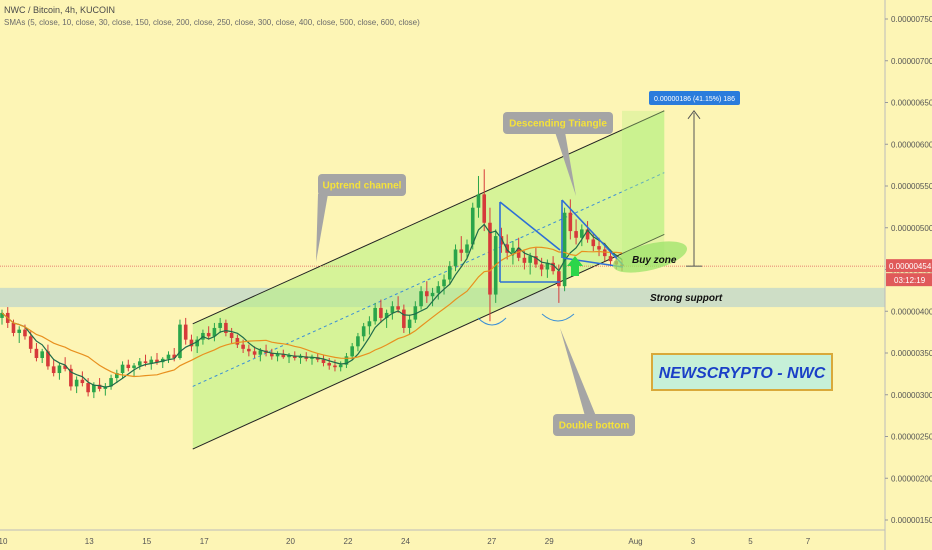 This screenshot has width=932, height=550. I want to click on callout-label: Double bottom, so click(594, 426).